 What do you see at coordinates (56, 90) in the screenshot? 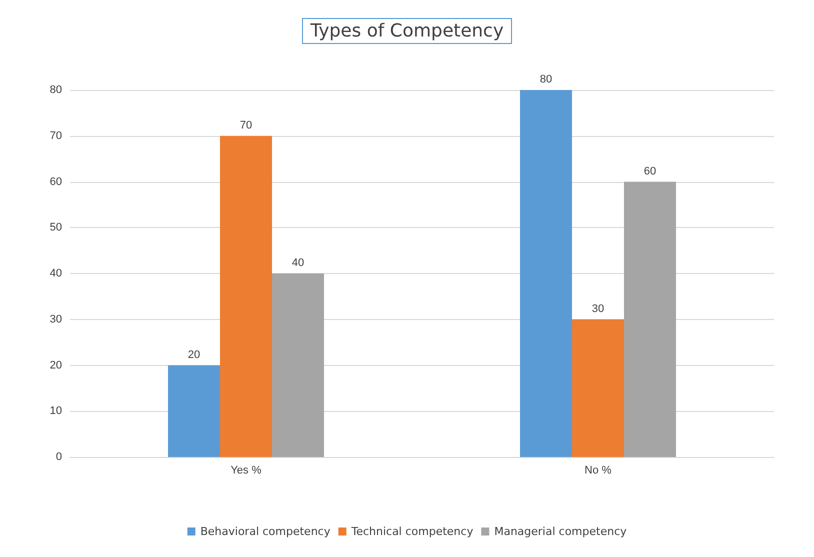
I see `y-tick-label: 80` at bounding box center [56, 90].